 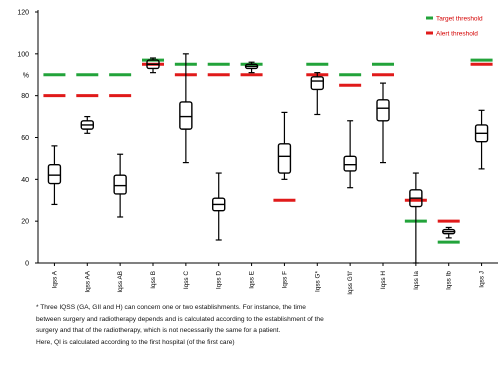 I want to click on x-tick-label: Iqss Ia, so click(x=416, y=280).